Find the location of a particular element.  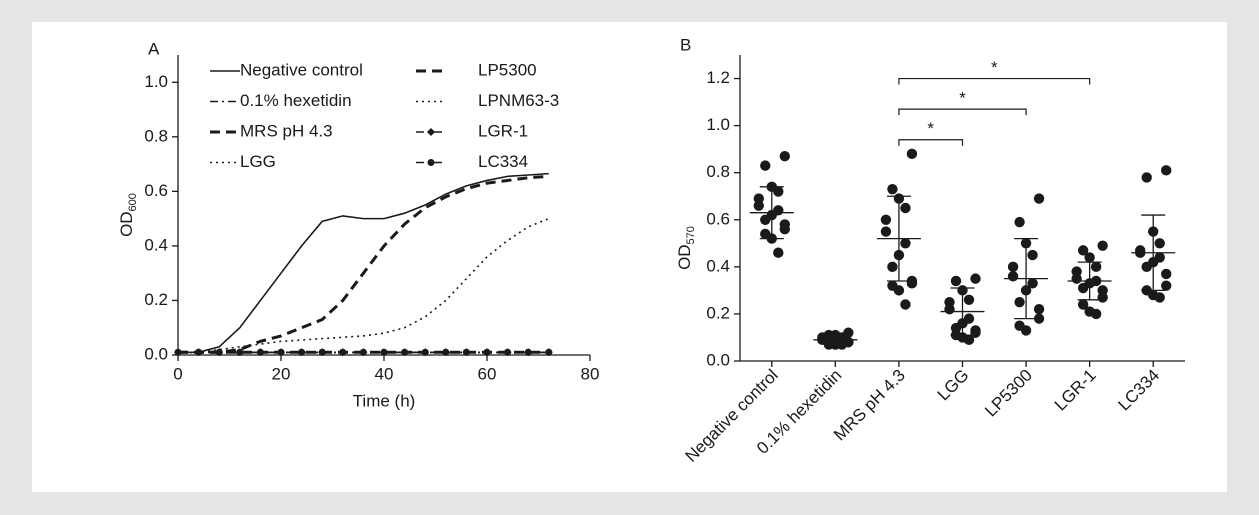

y-axis-label-text: OD600 is located at coordinates (127, 215).